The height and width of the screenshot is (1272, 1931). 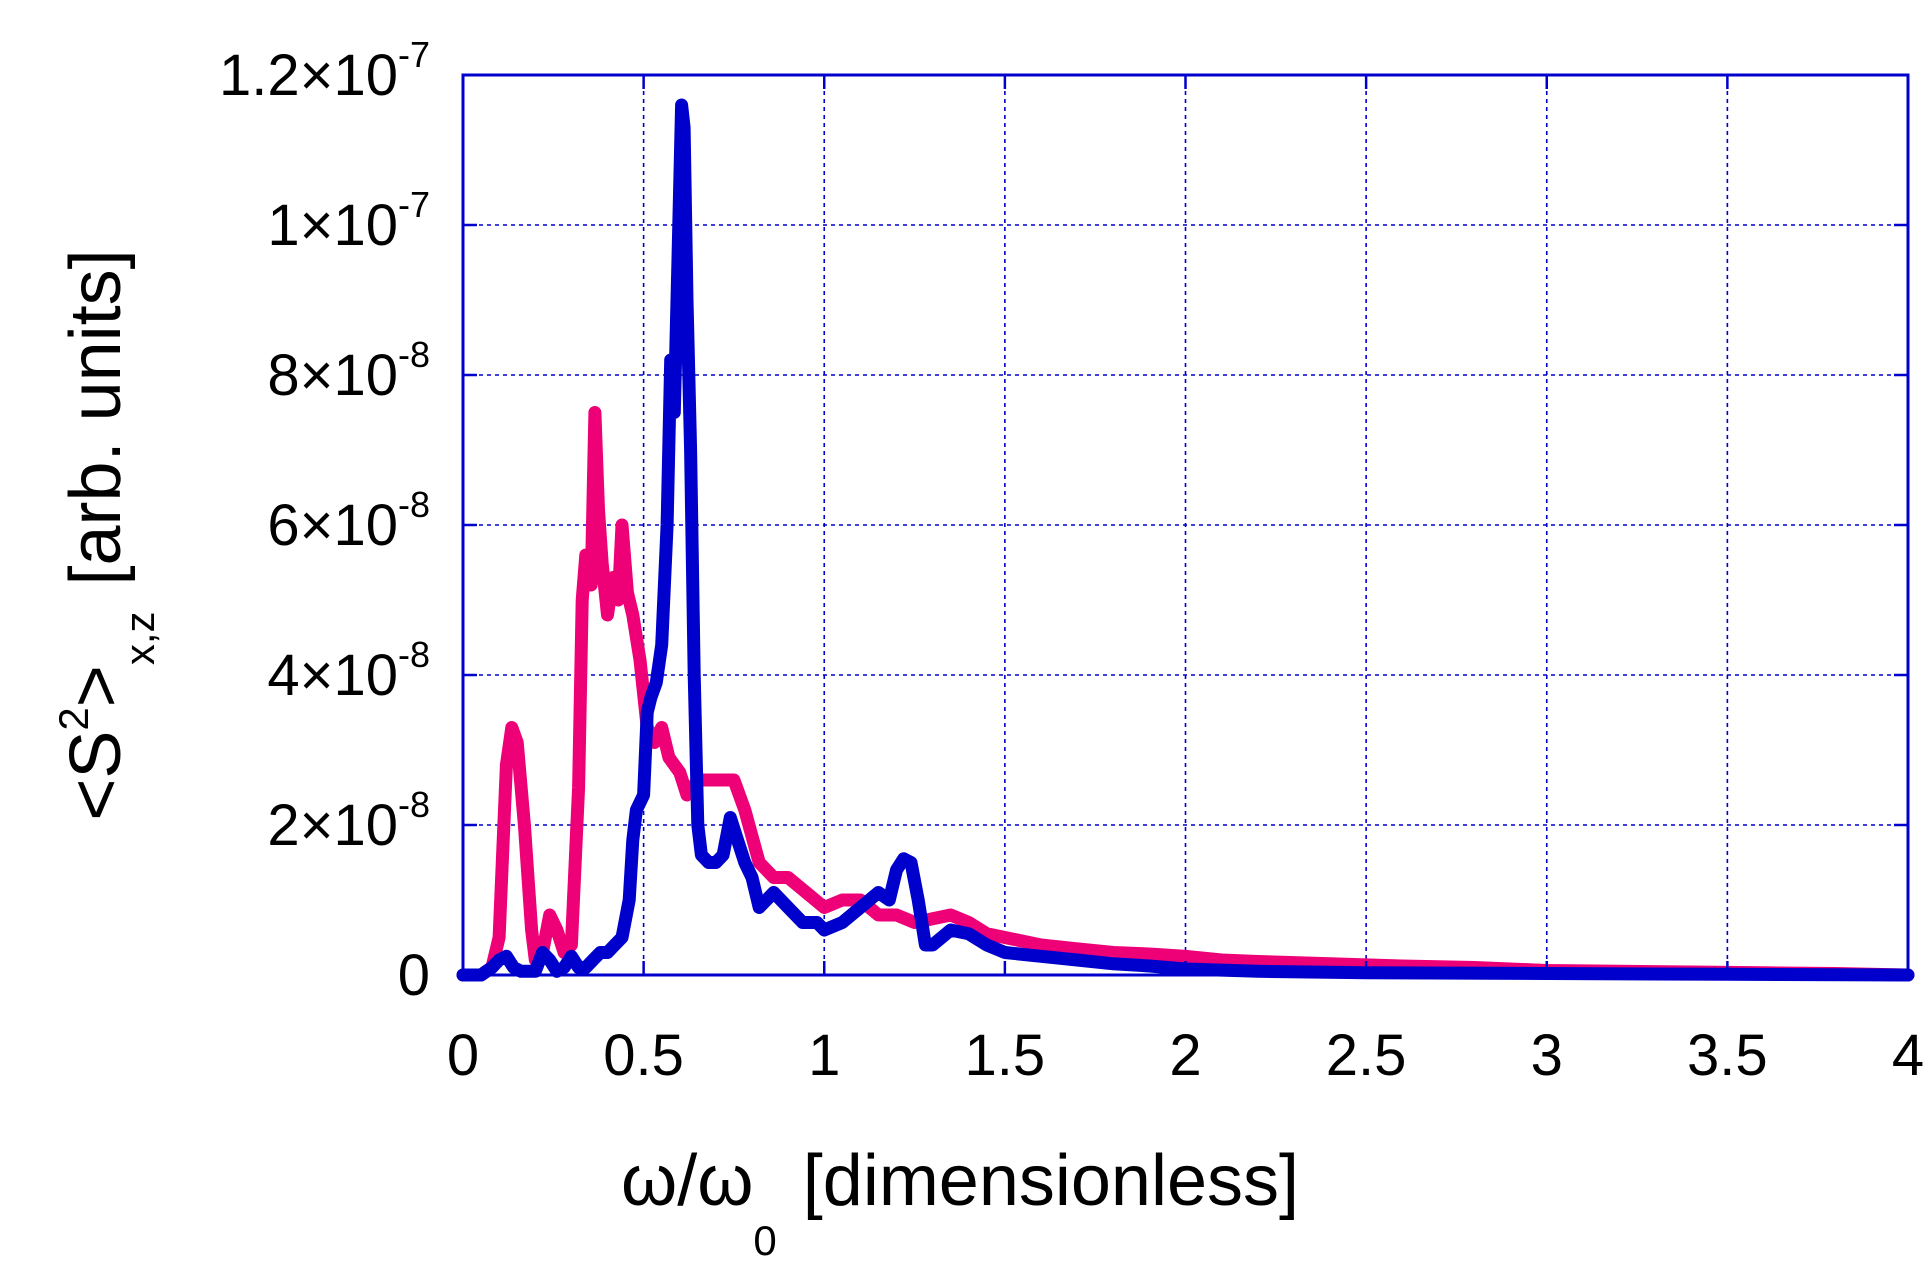 What do you see at coordinates (764, 1240) in the screenshot?
I see `x-axis-title-subscript: 0` at bounding box center [764, 1240].